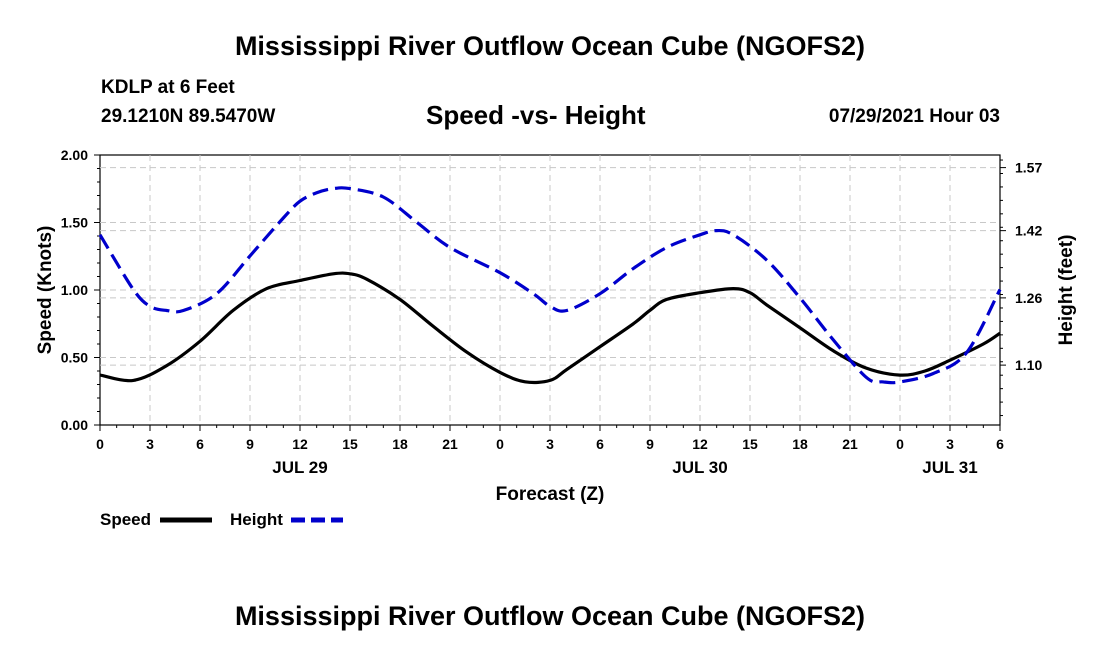 This screenshot has width=1100, height=650. I want to click on date-label: JUL 31, so click(949, 467).